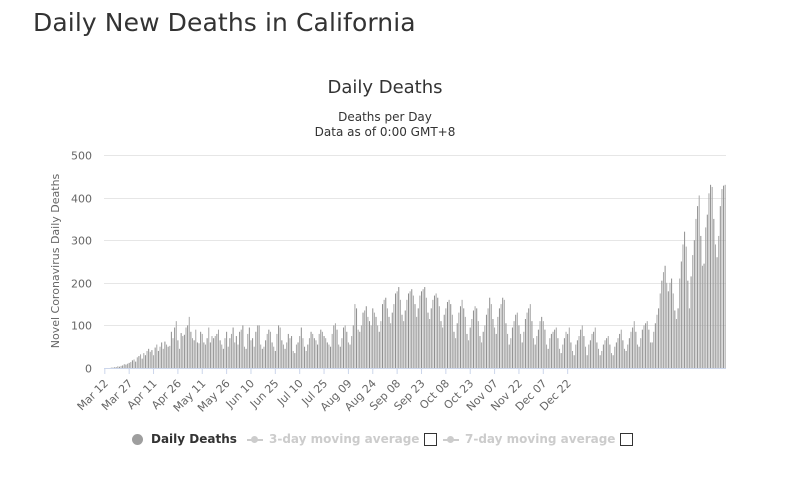 This screenshot has height=478, width=809. What do you see at coordinates (430, 439) in the screenshot?
I see `legend-checkbox-3-day-moving-average` at bounding box center [430, 439].